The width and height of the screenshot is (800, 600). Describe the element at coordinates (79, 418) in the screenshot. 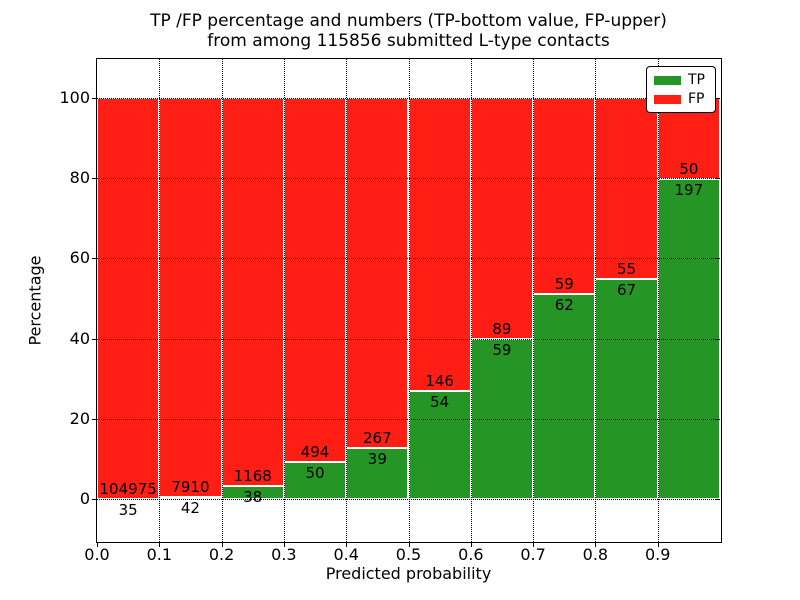

I see `y-tick-label: 20` at that location.